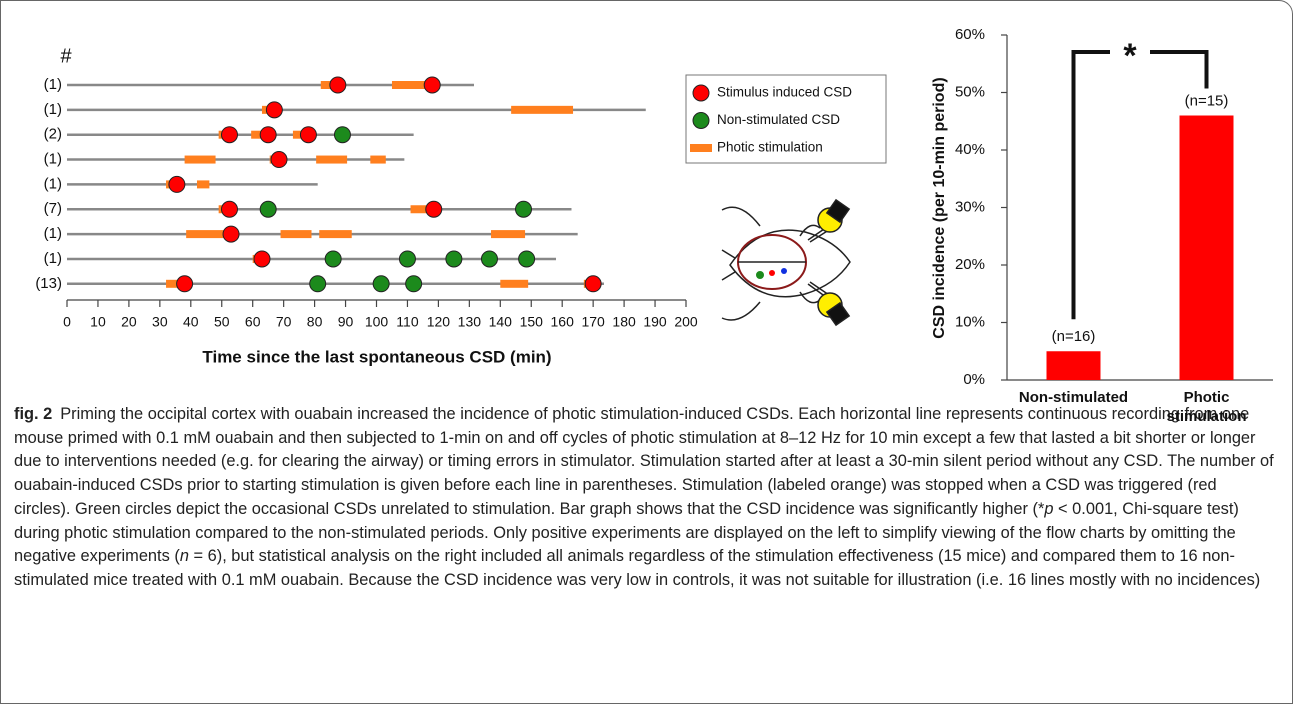 The height and width of the screenshot is (704, 1293). I want to click on x-tick-label: 100, so click(377, 322).